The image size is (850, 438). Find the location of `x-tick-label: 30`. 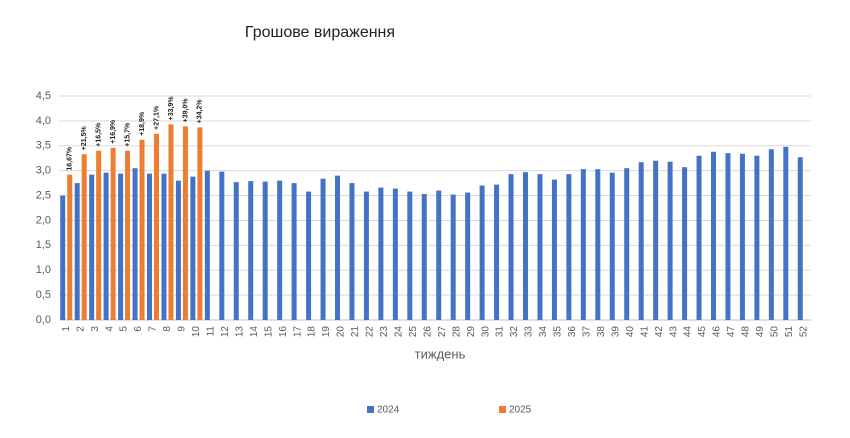

x-tick-label: 30 is located at coordinates (485, 332).